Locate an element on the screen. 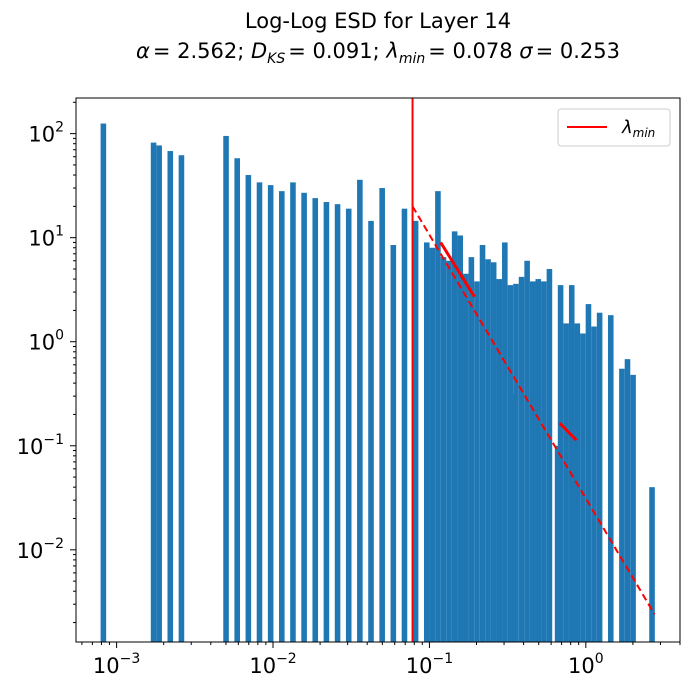  y-tick-label: 10² is located at coordinates (46, 133).